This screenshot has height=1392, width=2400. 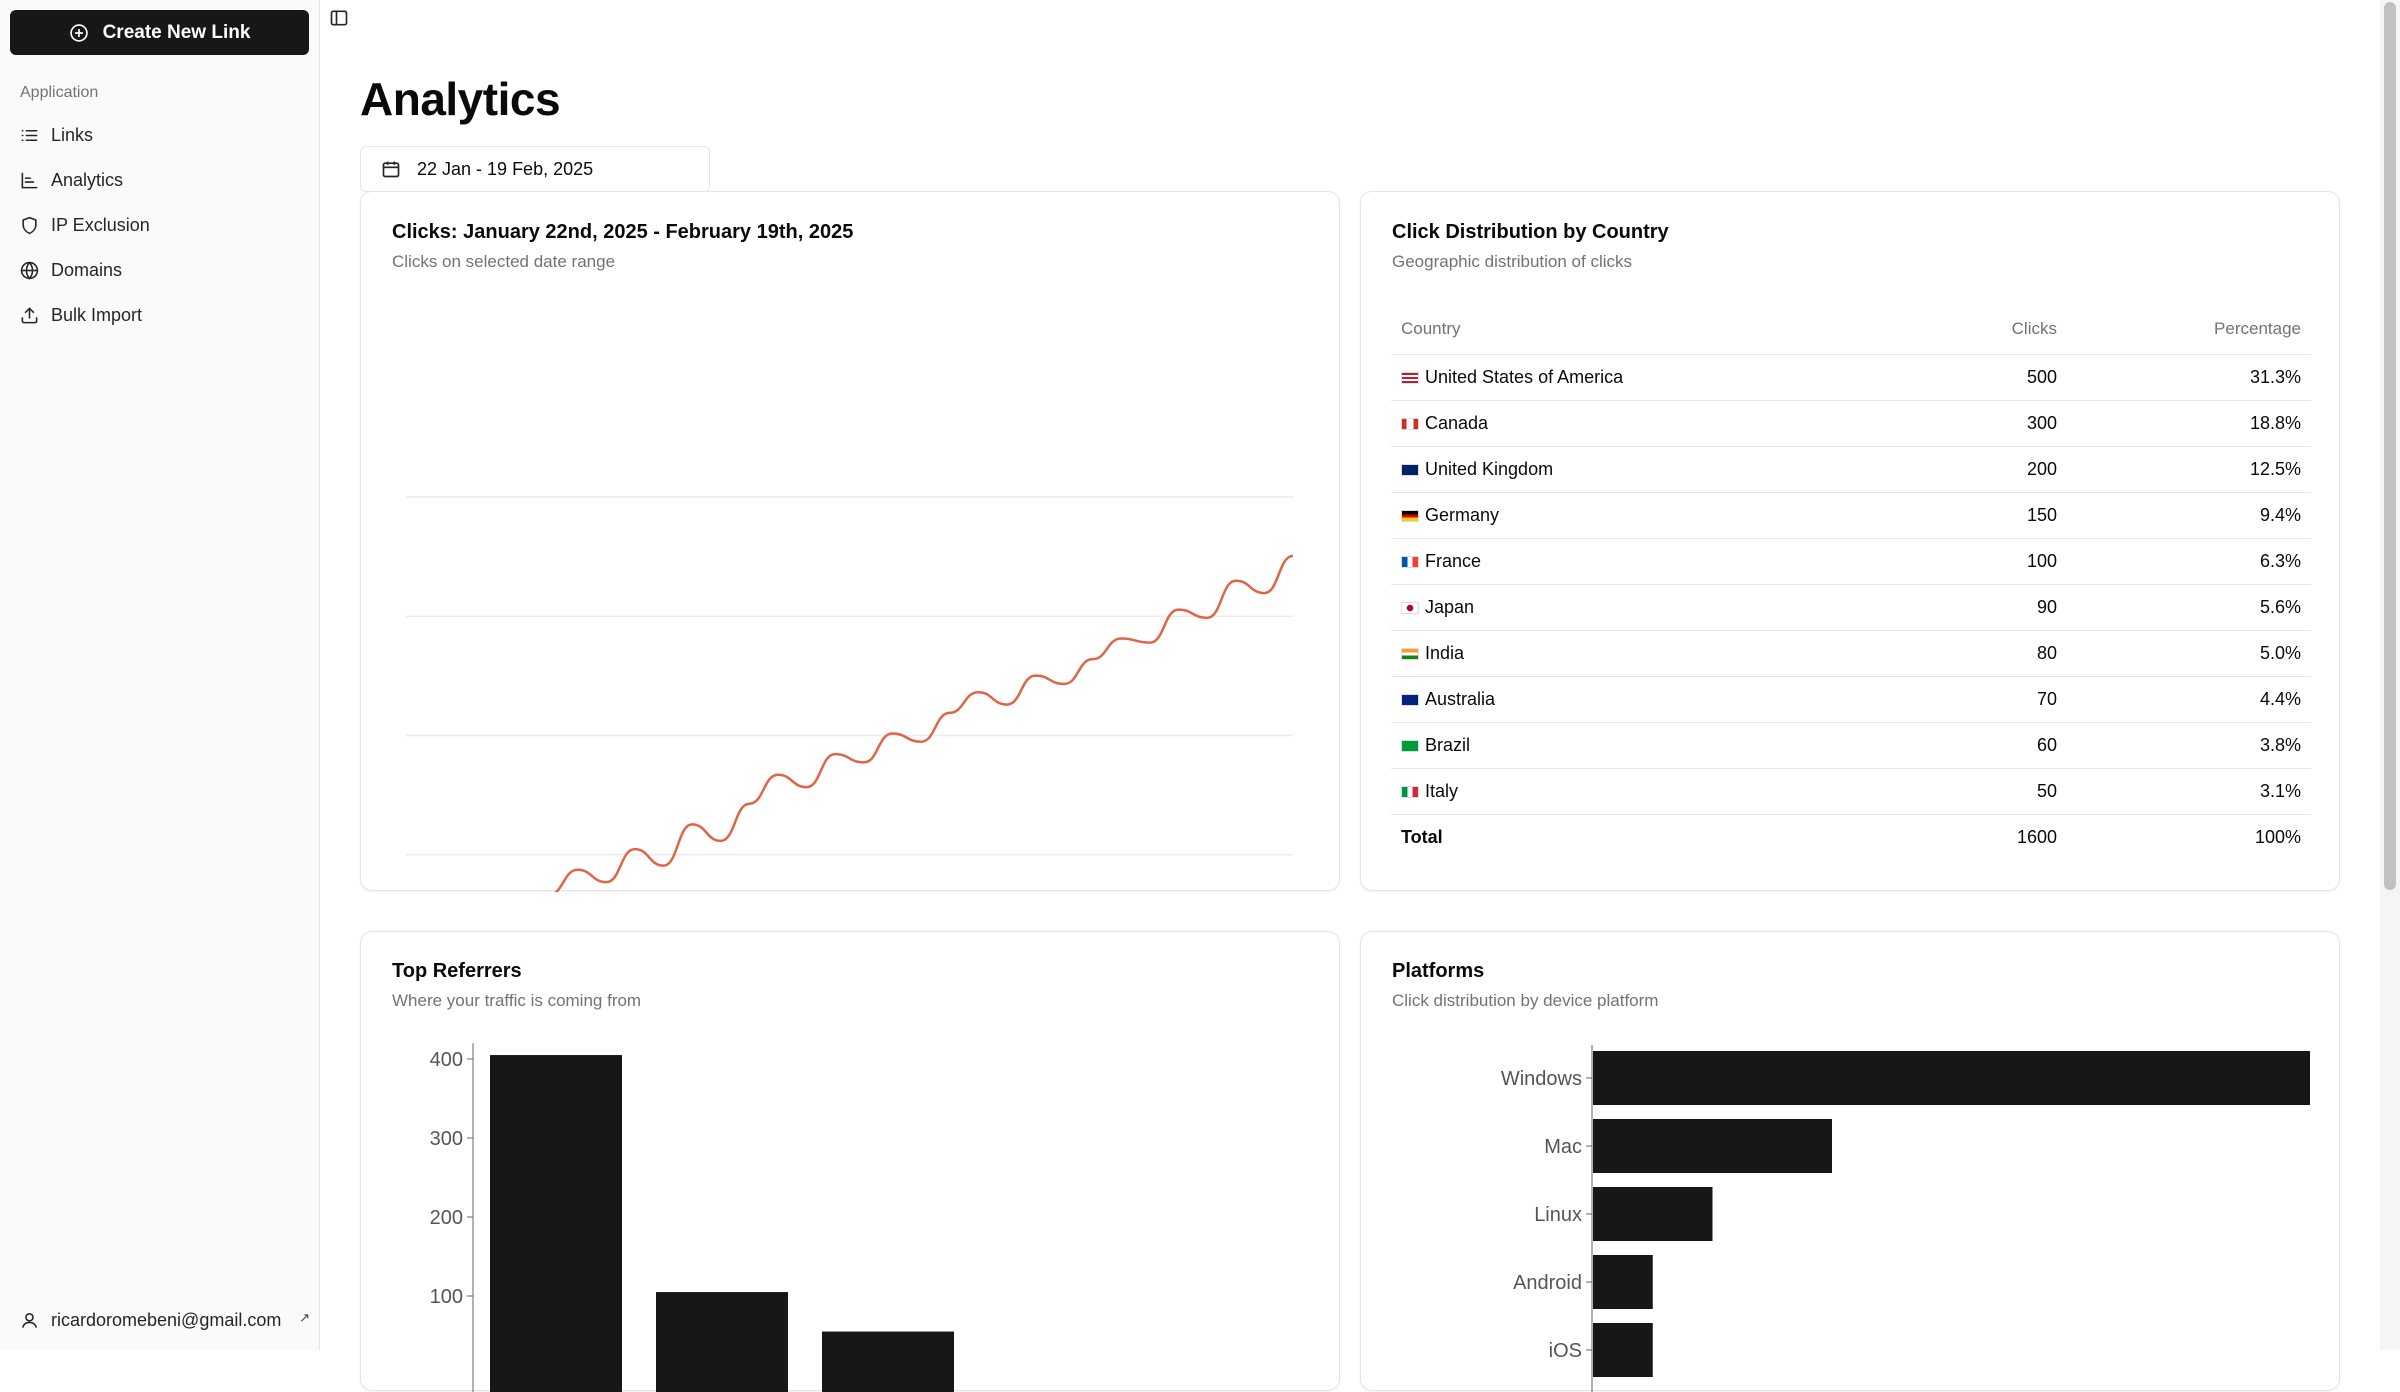 What do you see at coordinates (1644, 515) in the screenshot?
I see `country-cell: Germany` at bounding box center [1644, 515].